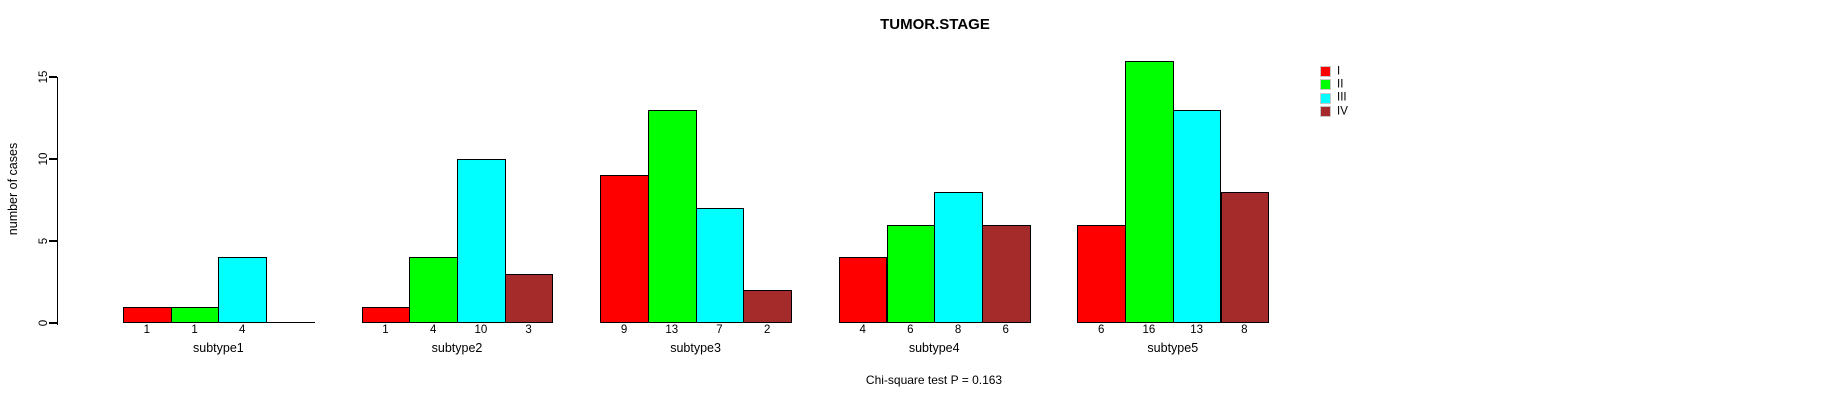 This screenshot has width=1840, height=400. What do you see at coordinates (935, 24) in the screenshot?
I see `chart-title: TUMOR.STAGE` at bounding box center [935, 24].